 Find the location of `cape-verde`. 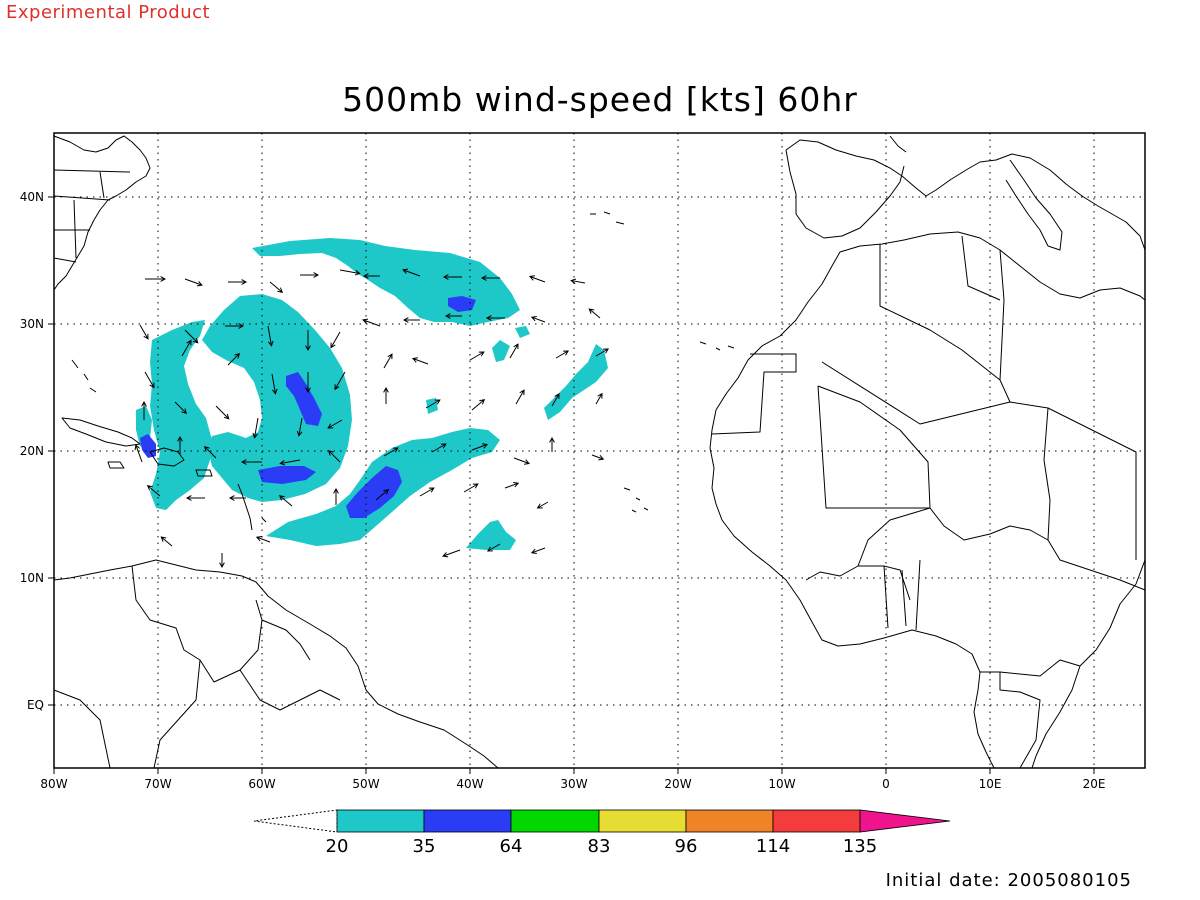

cape-verde is located at coordinates (636, 500).